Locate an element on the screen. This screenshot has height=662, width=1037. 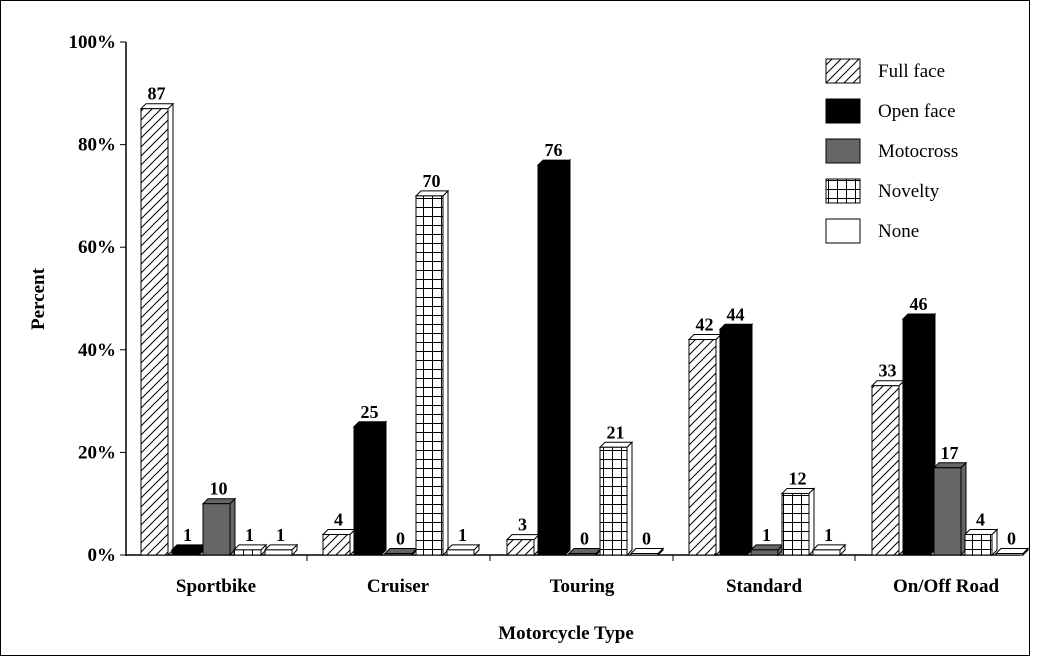
legend-item: Motocross is located at coordinates (891, 151).